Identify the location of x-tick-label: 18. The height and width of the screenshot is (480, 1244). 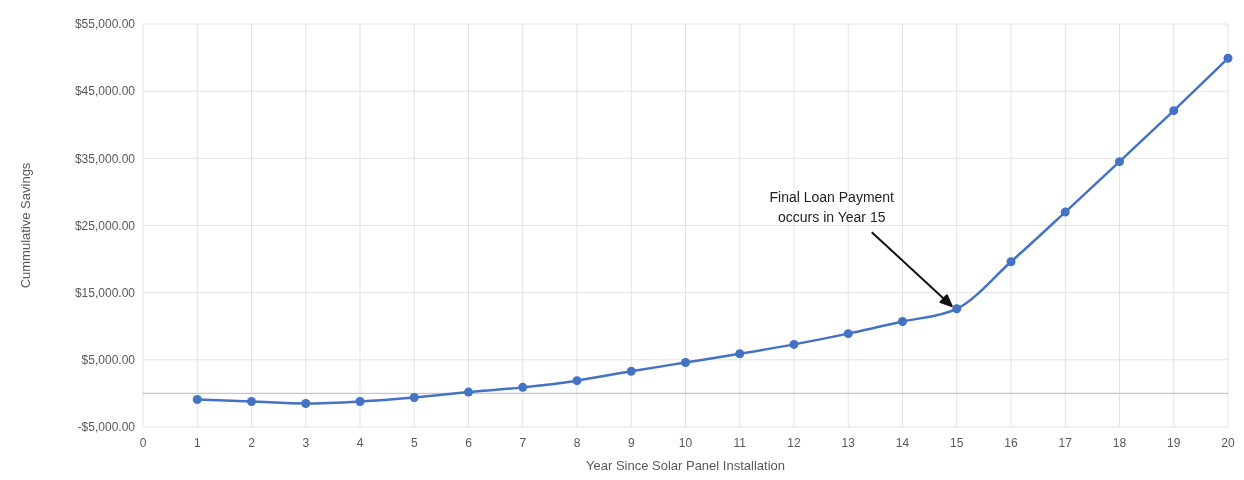
(1119, 443).